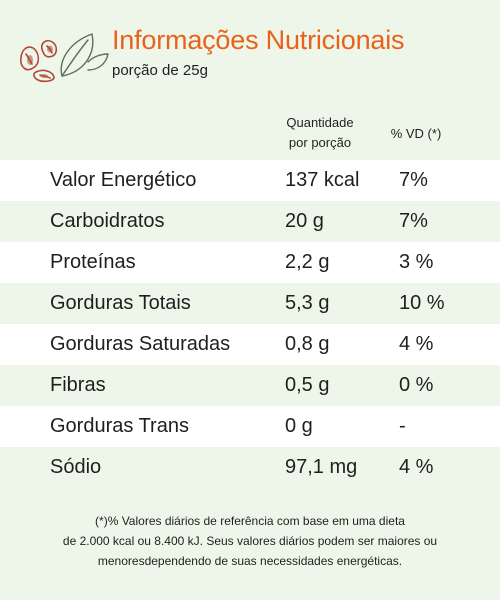 This screenshot has height=600, width=500. I want to click on nutrient-name: Carboidratos, so click(107, 221).